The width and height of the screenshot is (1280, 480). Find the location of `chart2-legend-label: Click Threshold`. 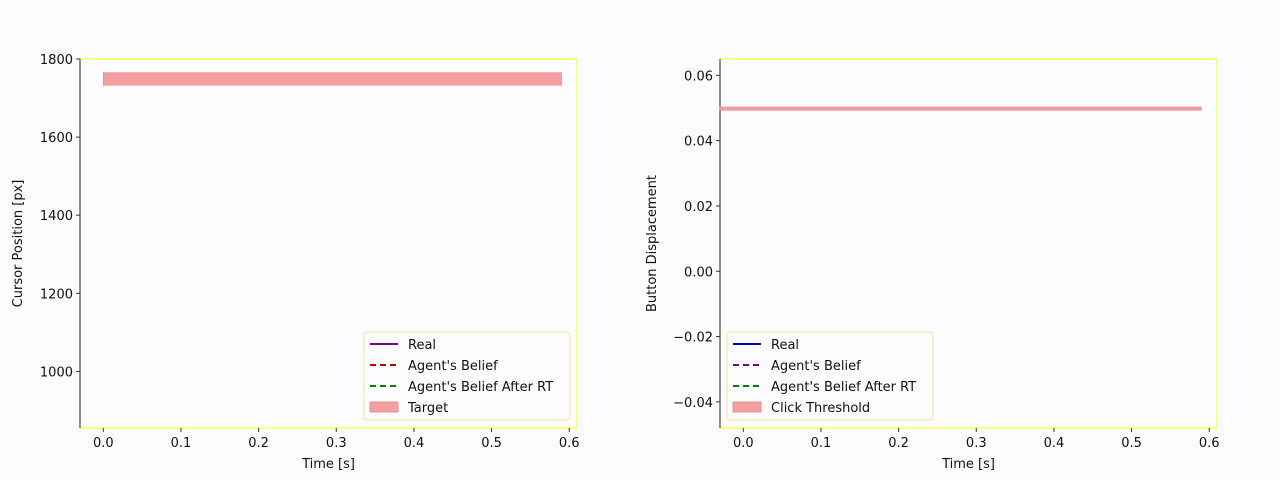

chart2-legend-label: Click Threshold is located at coordinates (820, 408).